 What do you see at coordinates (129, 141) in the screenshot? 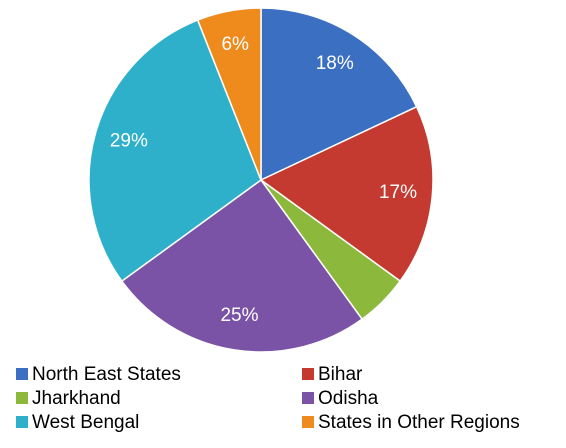
I see `data-label: 29%` at bounding box center [129, 141].